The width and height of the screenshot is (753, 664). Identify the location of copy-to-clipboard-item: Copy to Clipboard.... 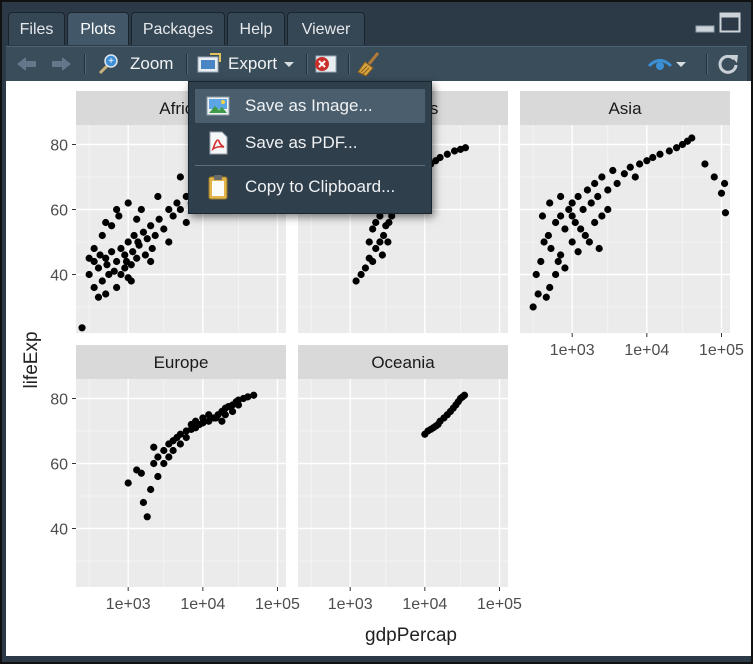
(310, 187).